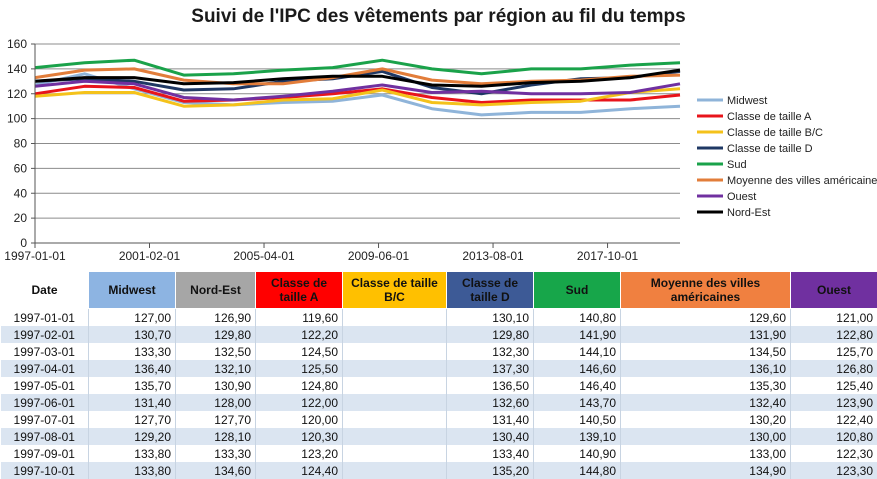 This screenshot has height=479, width=877. I want to click on y-tick-label: 80, so click(21, 144).